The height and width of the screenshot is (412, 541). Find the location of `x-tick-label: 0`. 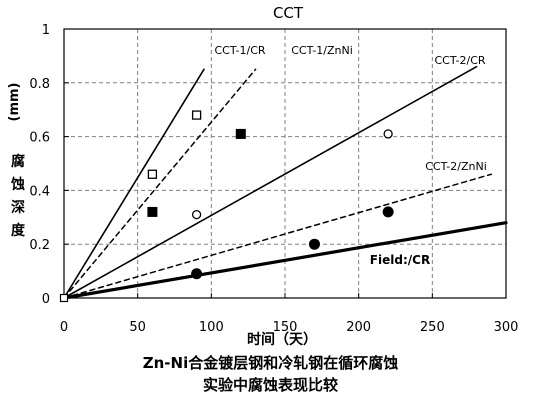

x-tick-label: 0 is located at coordinates (64, 327).